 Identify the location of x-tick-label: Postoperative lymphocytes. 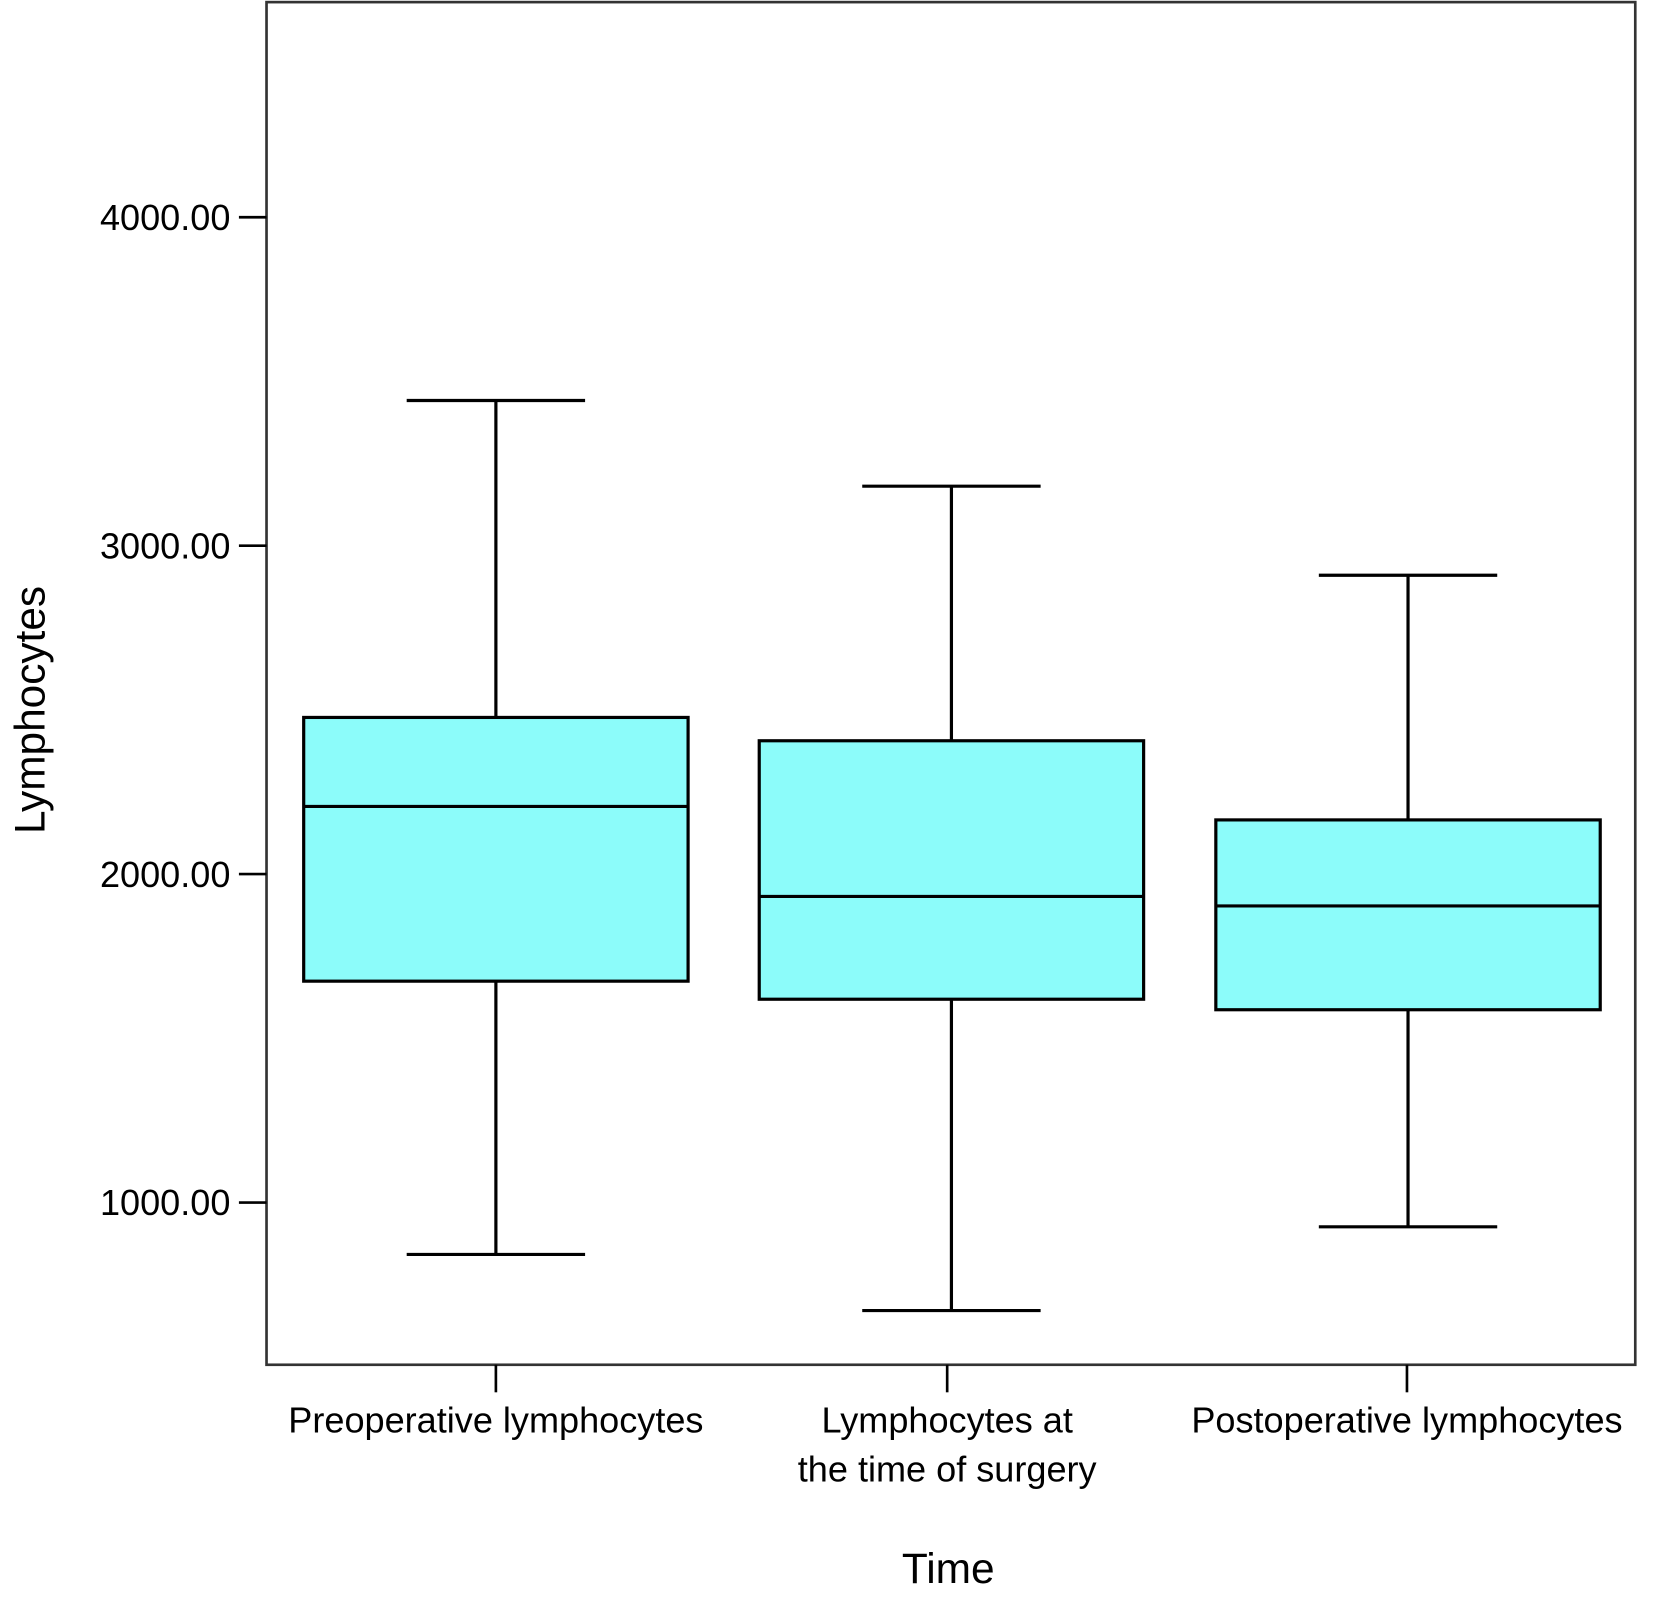
(1406, 1420).